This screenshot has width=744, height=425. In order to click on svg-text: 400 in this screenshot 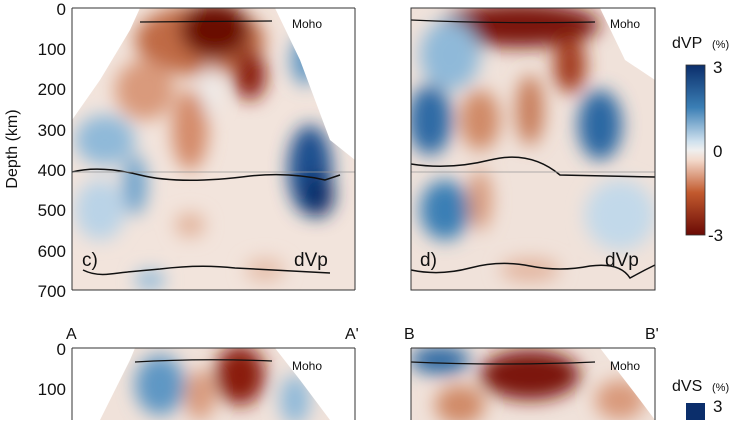, I will do `click(52, 170)`.